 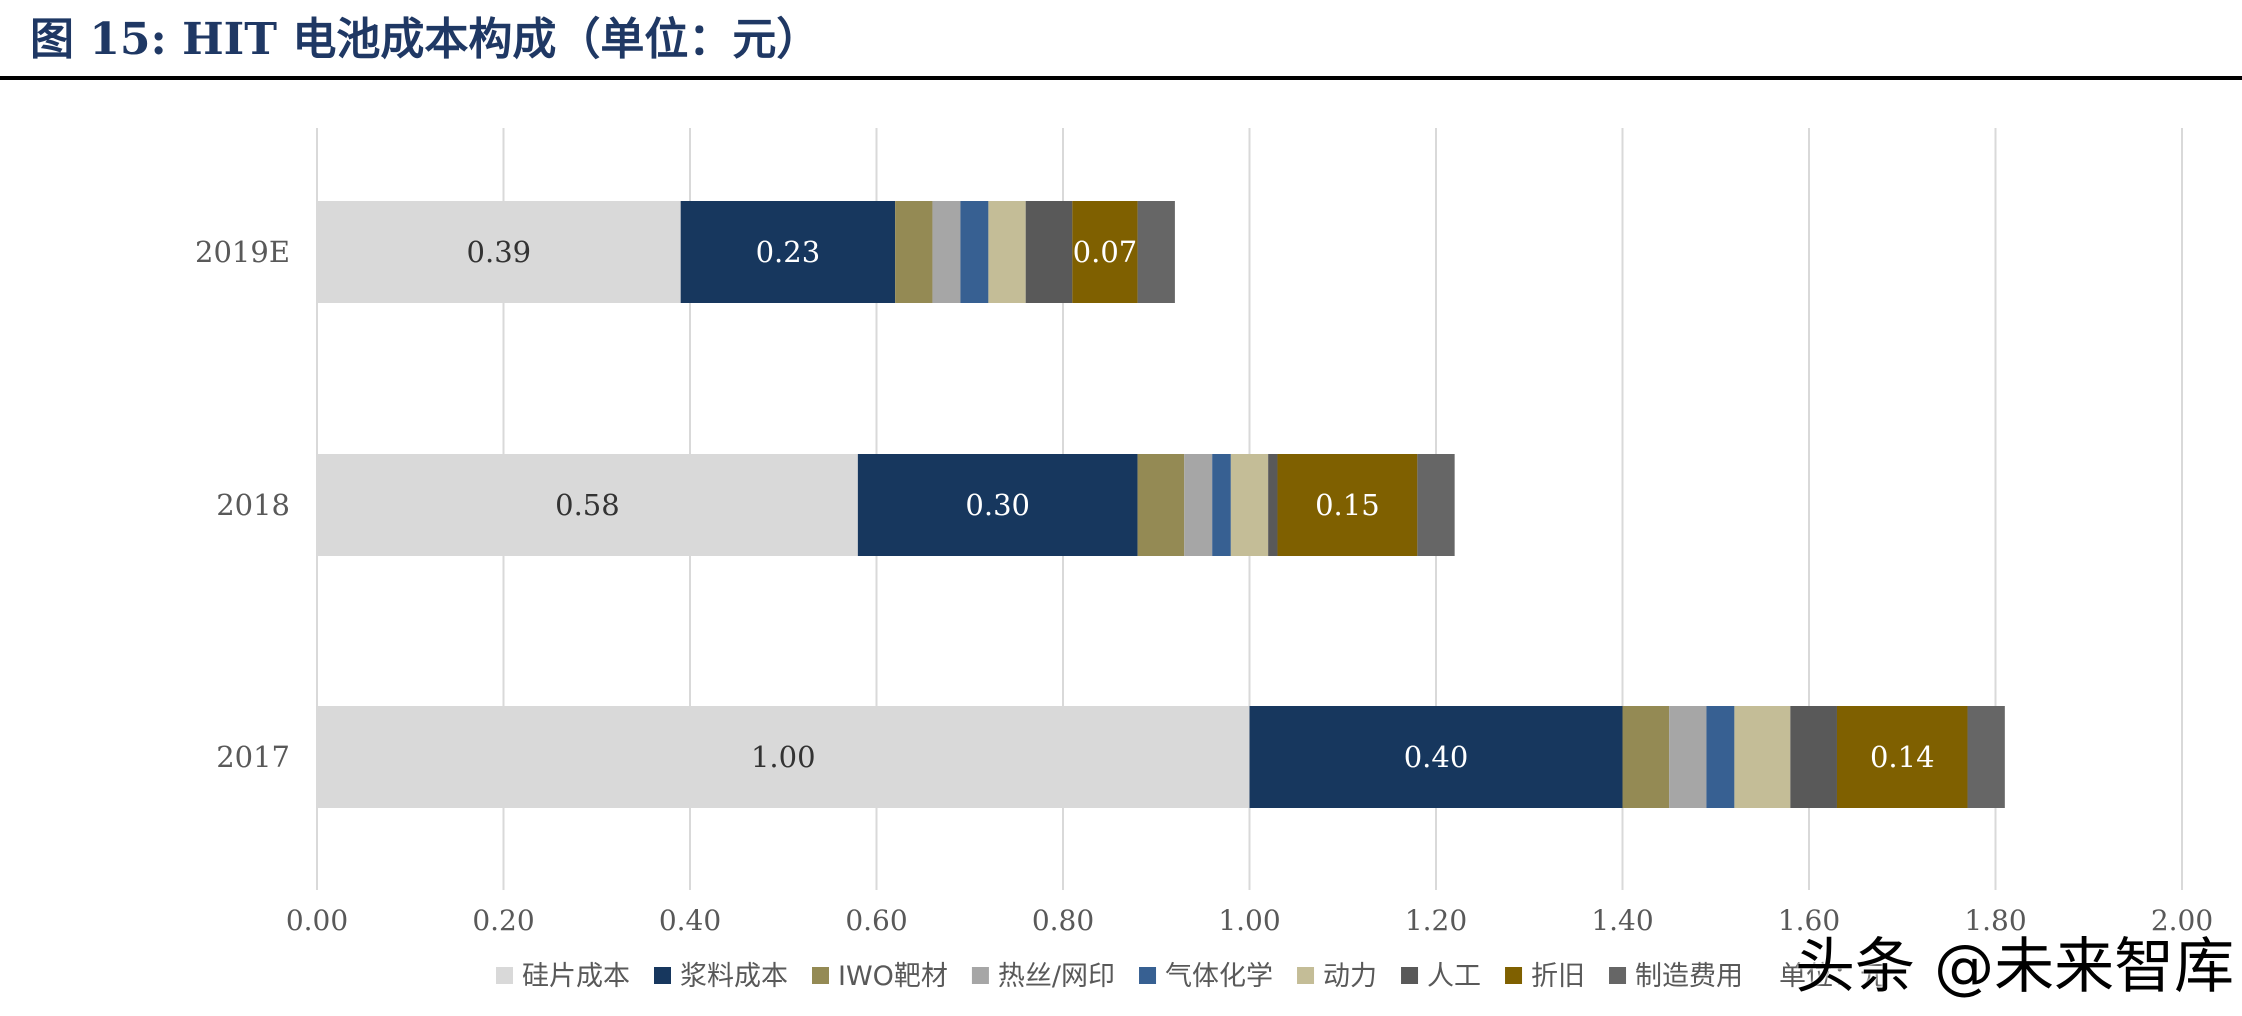 What do you see at coordinates (1056, 976) in the screenshot?
I see `legend-entry: 热丝/网印` at bounding box center [1056, 976].